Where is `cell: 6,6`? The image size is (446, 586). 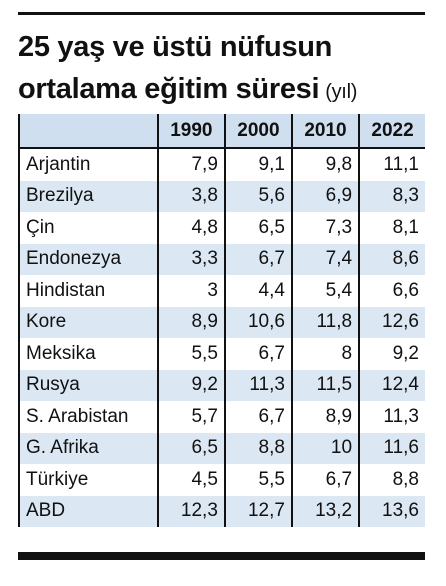
cell: 6,6 is located at coordinates (391, 291).